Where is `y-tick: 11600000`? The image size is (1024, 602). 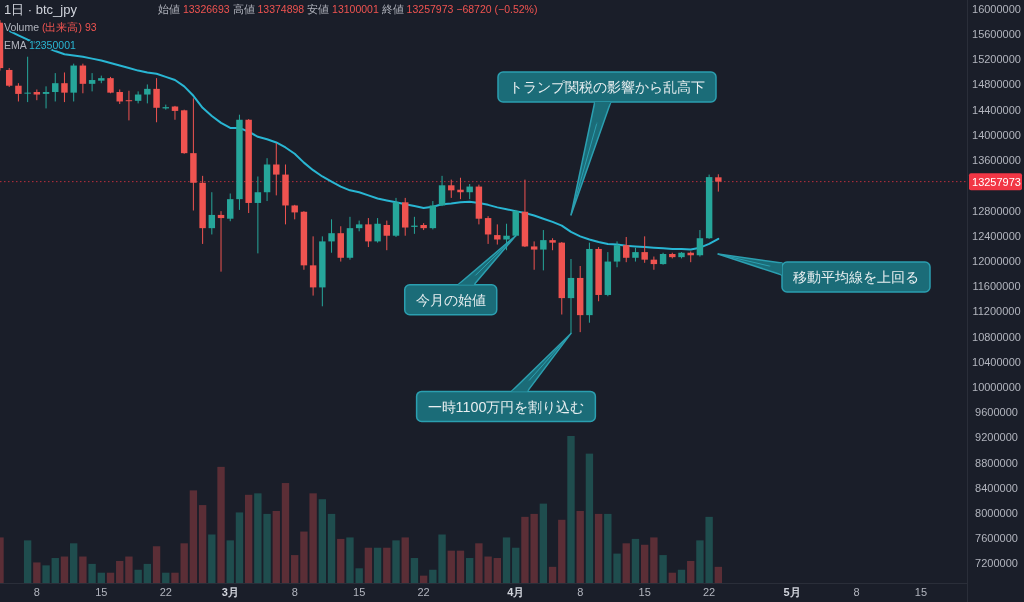 y-tick: 11600000 is located at coordinates (996, 286).